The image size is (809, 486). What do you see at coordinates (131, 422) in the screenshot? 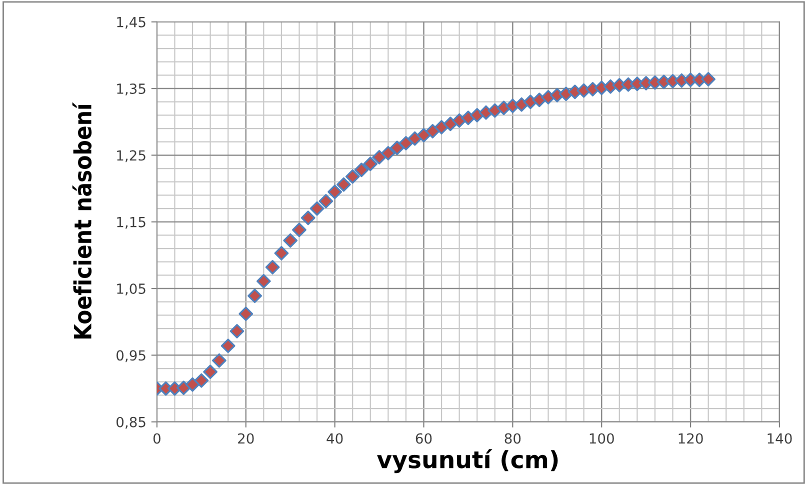
I see `y-tick-label: 0,85` at bounding box center [131, 422].